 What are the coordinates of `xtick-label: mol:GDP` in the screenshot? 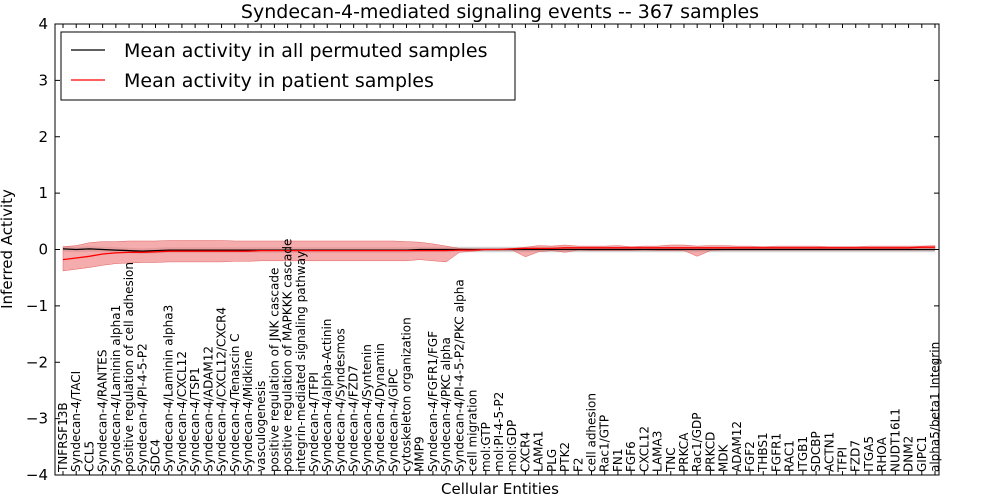 It's located at (512, 446).